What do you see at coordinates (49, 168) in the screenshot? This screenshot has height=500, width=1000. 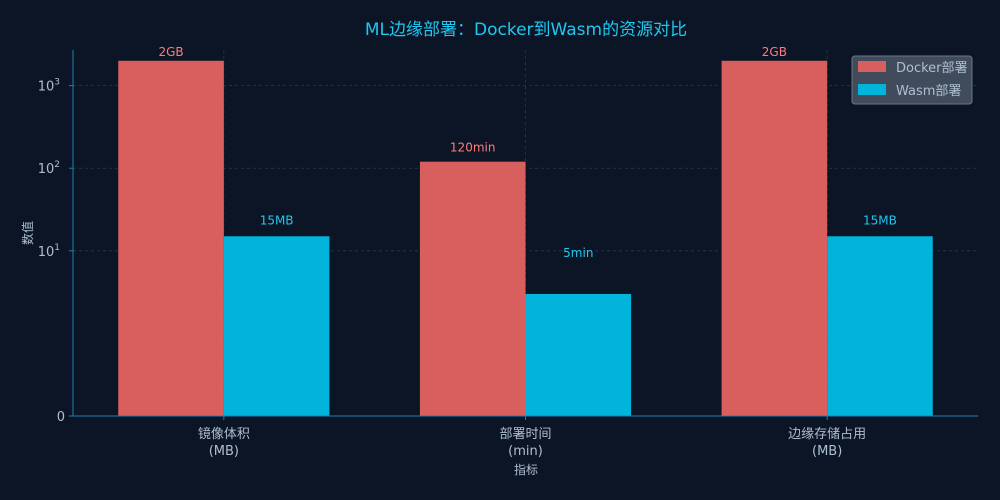 I see `y-tick-label: 10²` at bounding box center [49, 168].